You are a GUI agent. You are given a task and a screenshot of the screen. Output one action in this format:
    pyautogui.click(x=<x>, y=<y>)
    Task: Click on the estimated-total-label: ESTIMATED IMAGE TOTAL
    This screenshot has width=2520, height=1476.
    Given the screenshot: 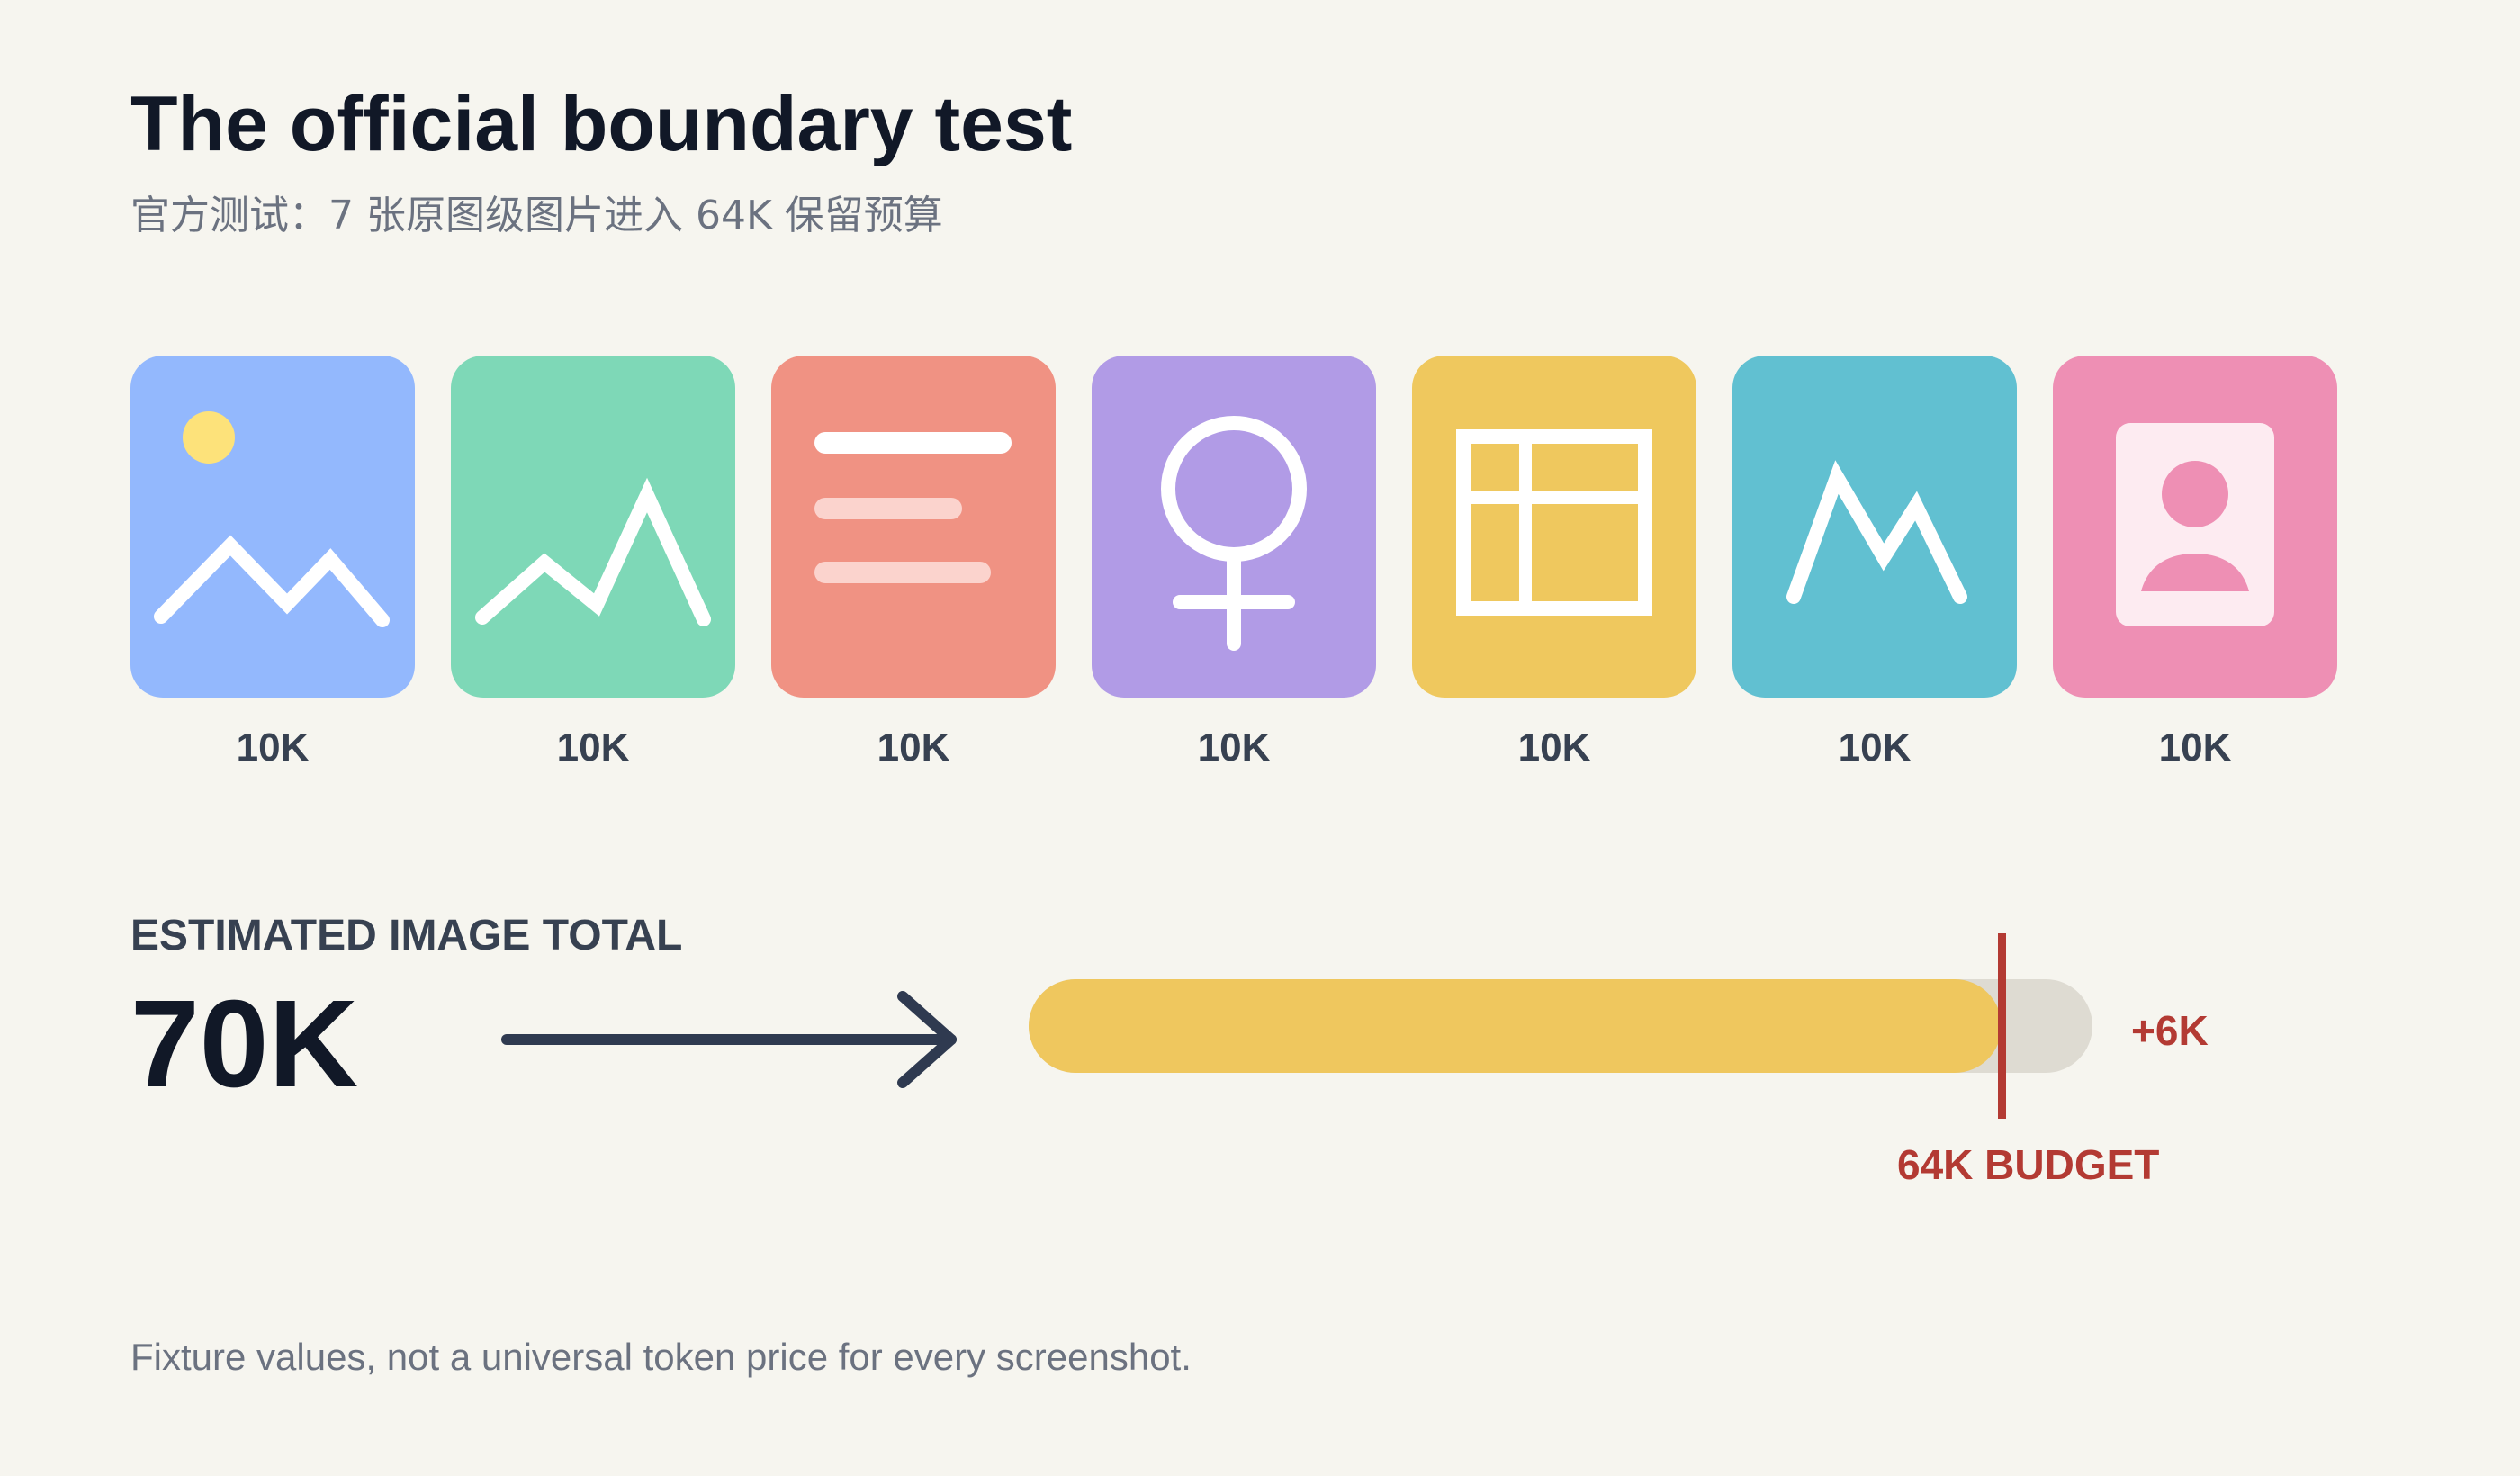 What is the action you would take?
    pyautogui.click(x=406, y=936)
    